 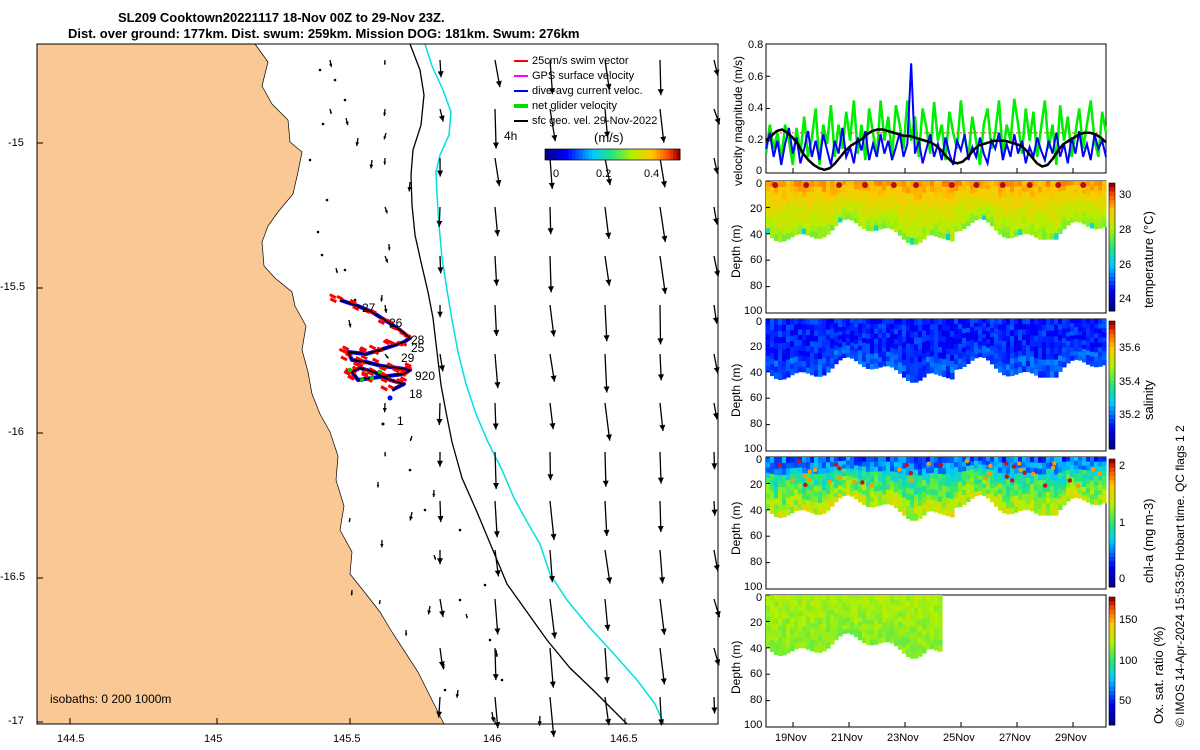 I want to click on legend-item: GPS surface velocity, so click(x=574, y=76).